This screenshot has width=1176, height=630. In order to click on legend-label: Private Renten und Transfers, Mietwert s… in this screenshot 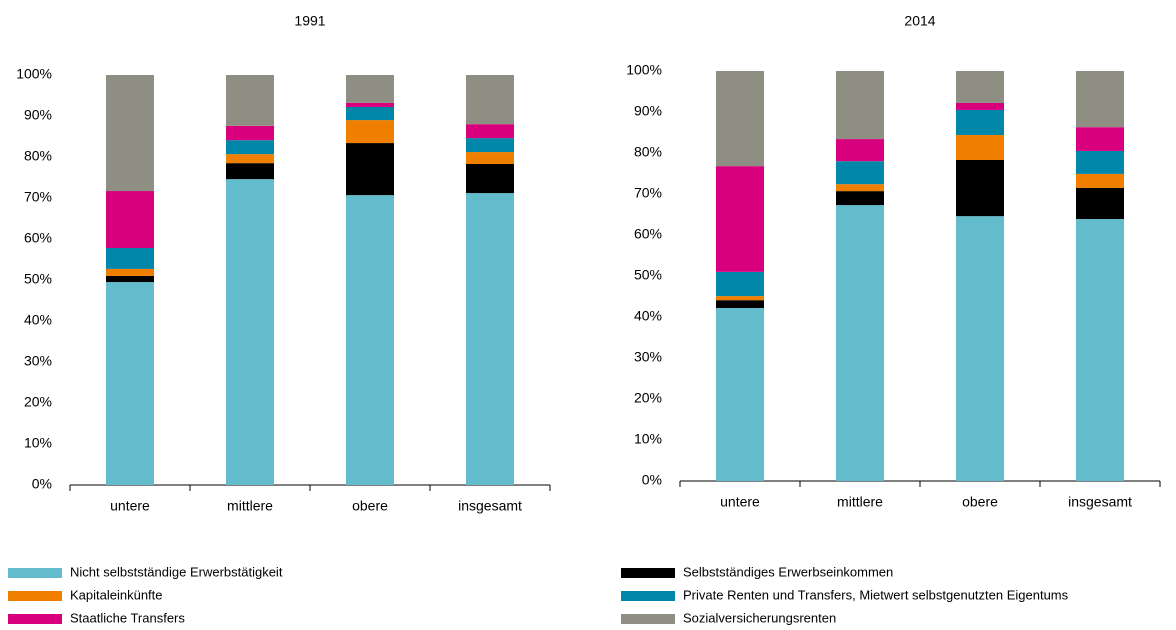, I will do `click(876, 594)`.